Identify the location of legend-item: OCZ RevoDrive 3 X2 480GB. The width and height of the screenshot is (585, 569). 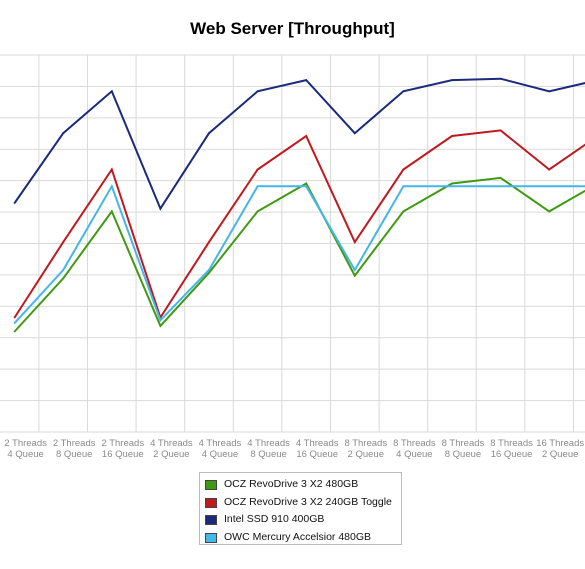
(300, 485).